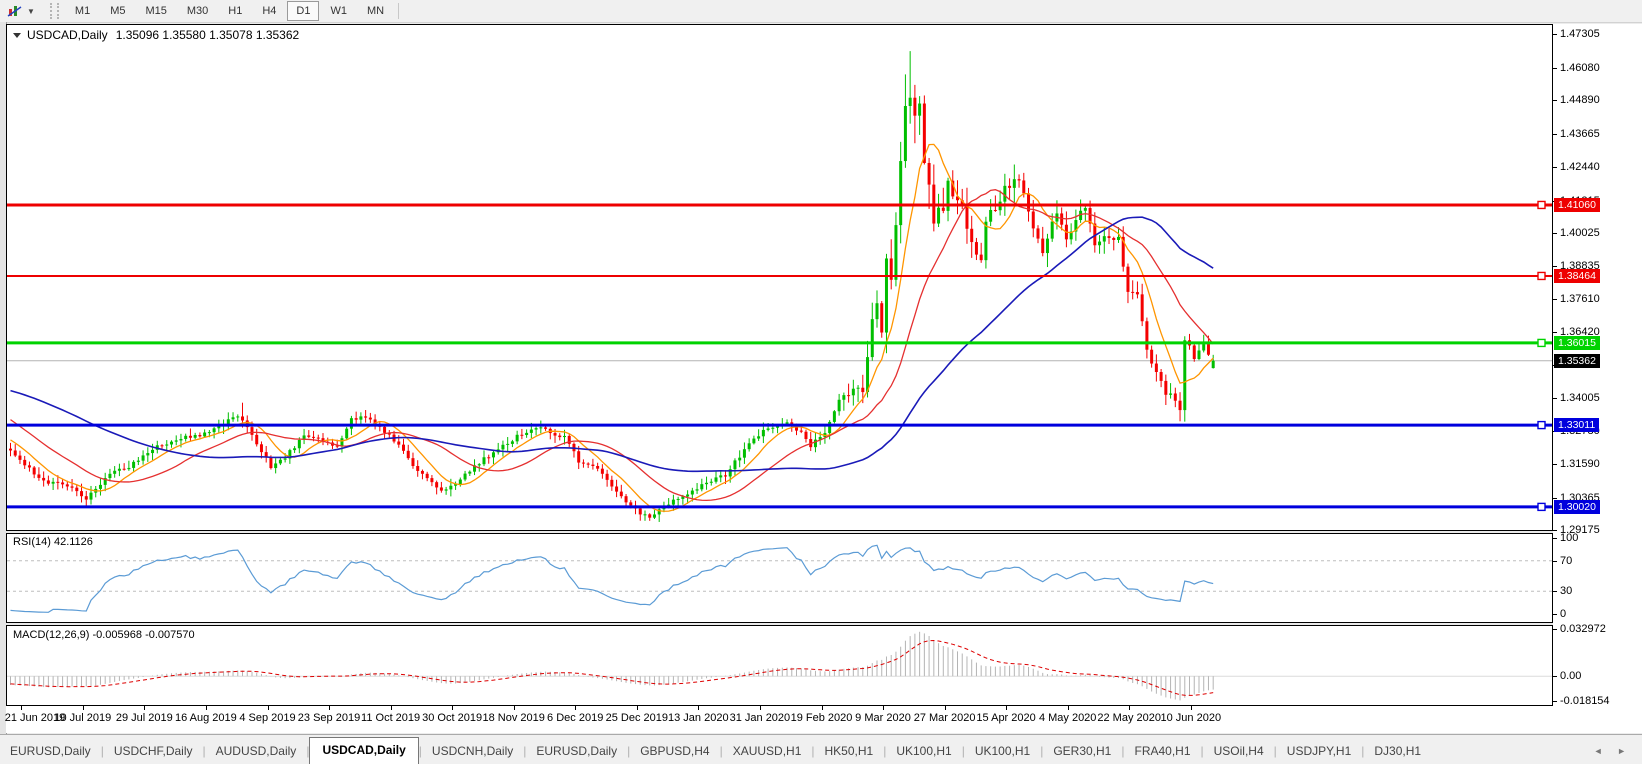 The image size is (1642, 764). I want to click on hline-handle-1.30020, so click(1541, 507).